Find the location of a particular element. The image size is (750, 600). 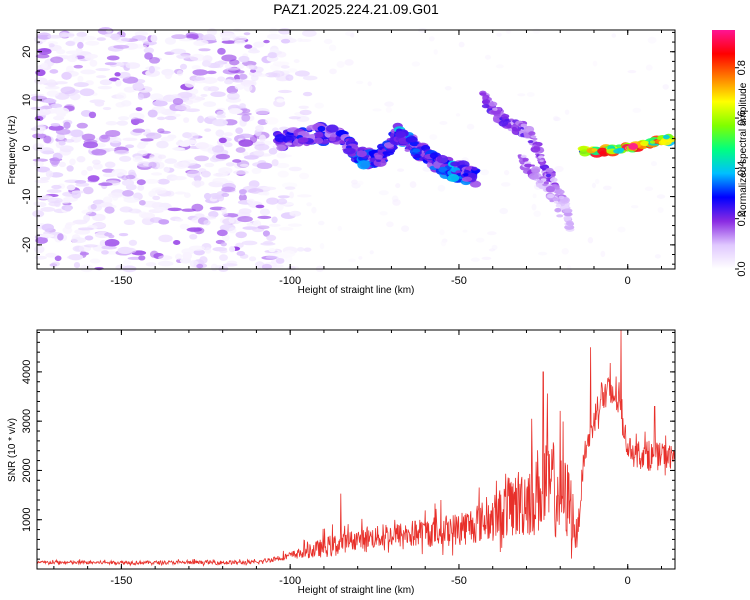

x-tick-label: -50 is located at coordinates (459, 281).